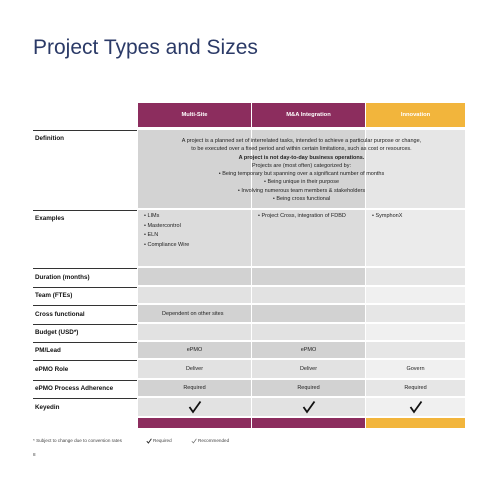 The height and width of the screenshot is (480, 480). What do you see at coordinates (85, 276) in the screenshot?
I see `row-label: Duration (months)` at bounding box center [85, 276].